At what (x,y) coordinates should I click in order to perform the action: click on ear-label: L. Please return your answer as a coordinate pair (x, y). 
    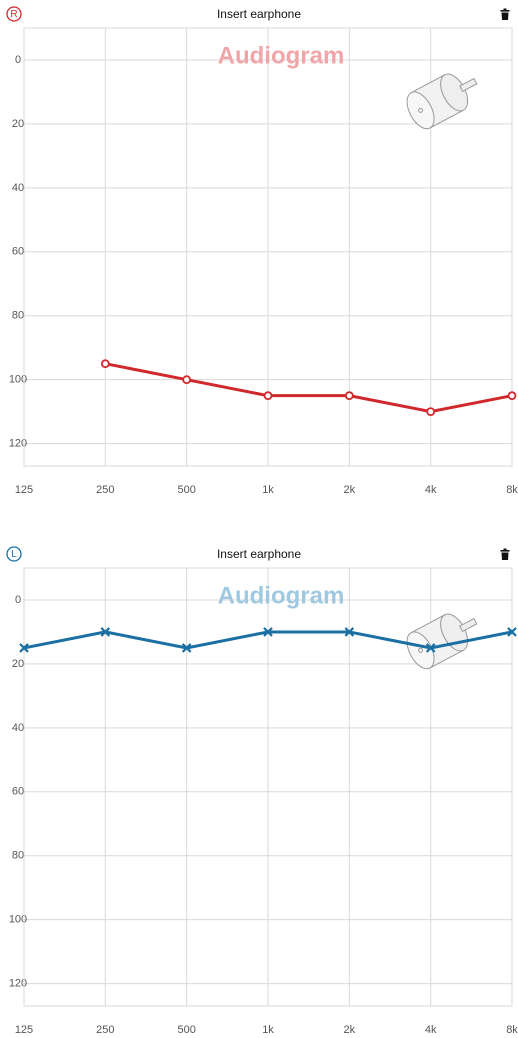
    Looking at the image, I should click on (14, 554).